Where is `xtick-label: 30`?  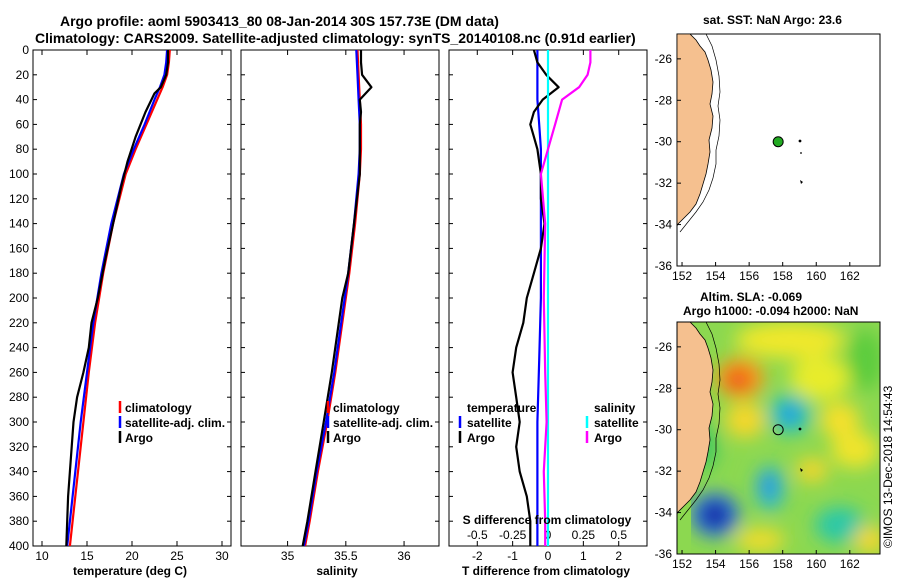 xtick-label: 30 is located at coordinates (222, 556).